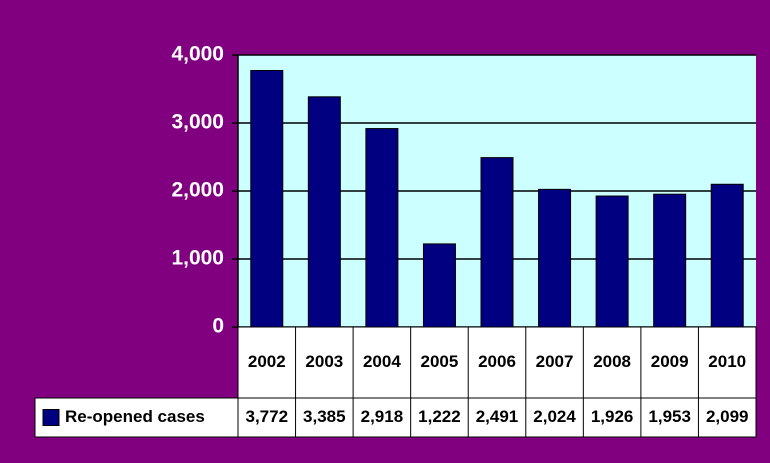 This screenshot has height=463, width=770. Describe the element at coordinates (324, 361) in the screenshot. I see `x-tick-label: 2003` at that location.